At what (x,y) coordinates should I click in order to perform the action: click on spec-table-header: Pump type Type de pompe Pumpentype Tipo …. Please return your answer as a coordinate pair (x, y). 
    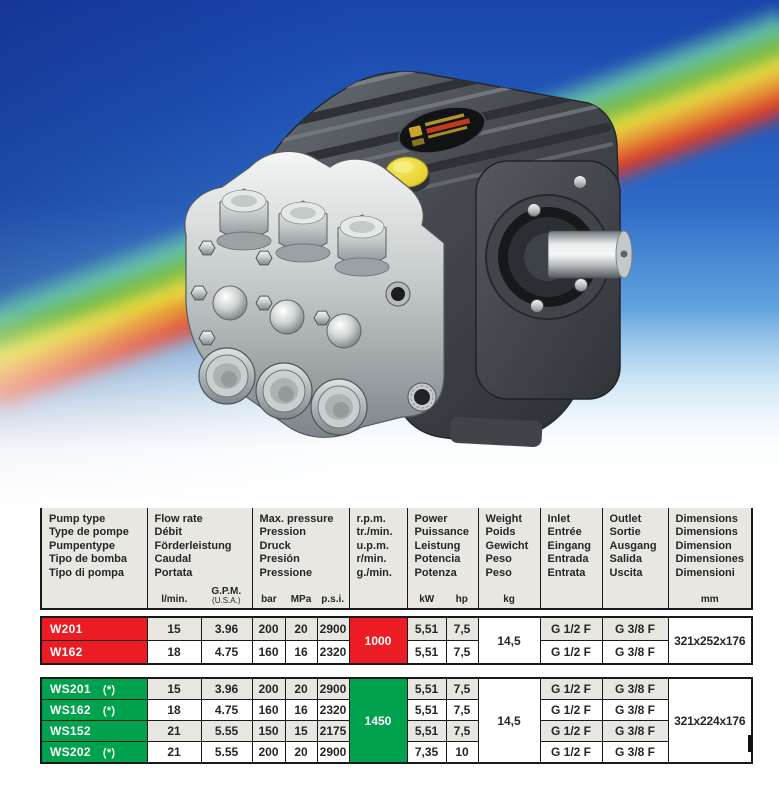
    Looking at the image, I should click on (397, 558).